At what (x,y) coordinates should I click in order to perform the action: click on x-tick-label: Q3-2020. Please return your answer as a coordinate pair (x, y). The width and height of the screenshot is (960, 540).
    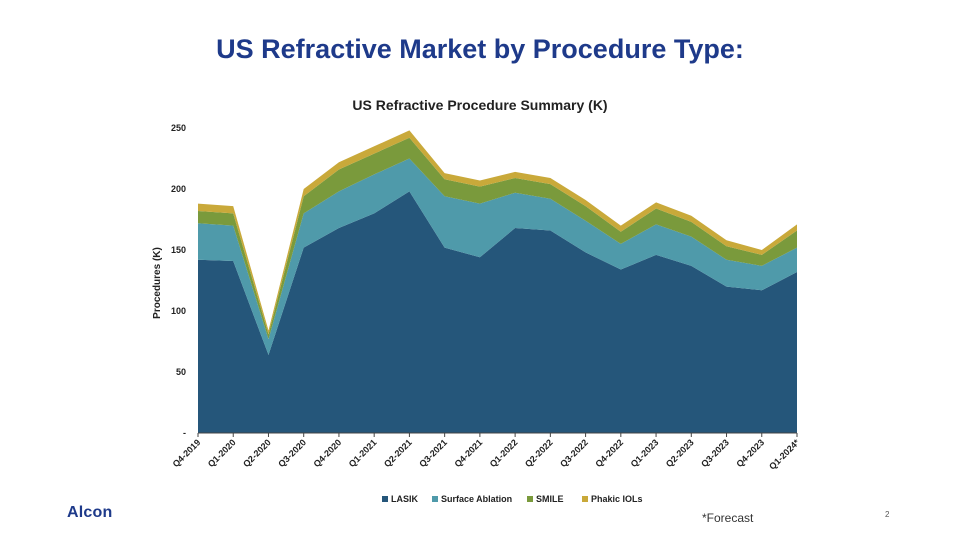
    Looking at the image, I should click on (292, 453).